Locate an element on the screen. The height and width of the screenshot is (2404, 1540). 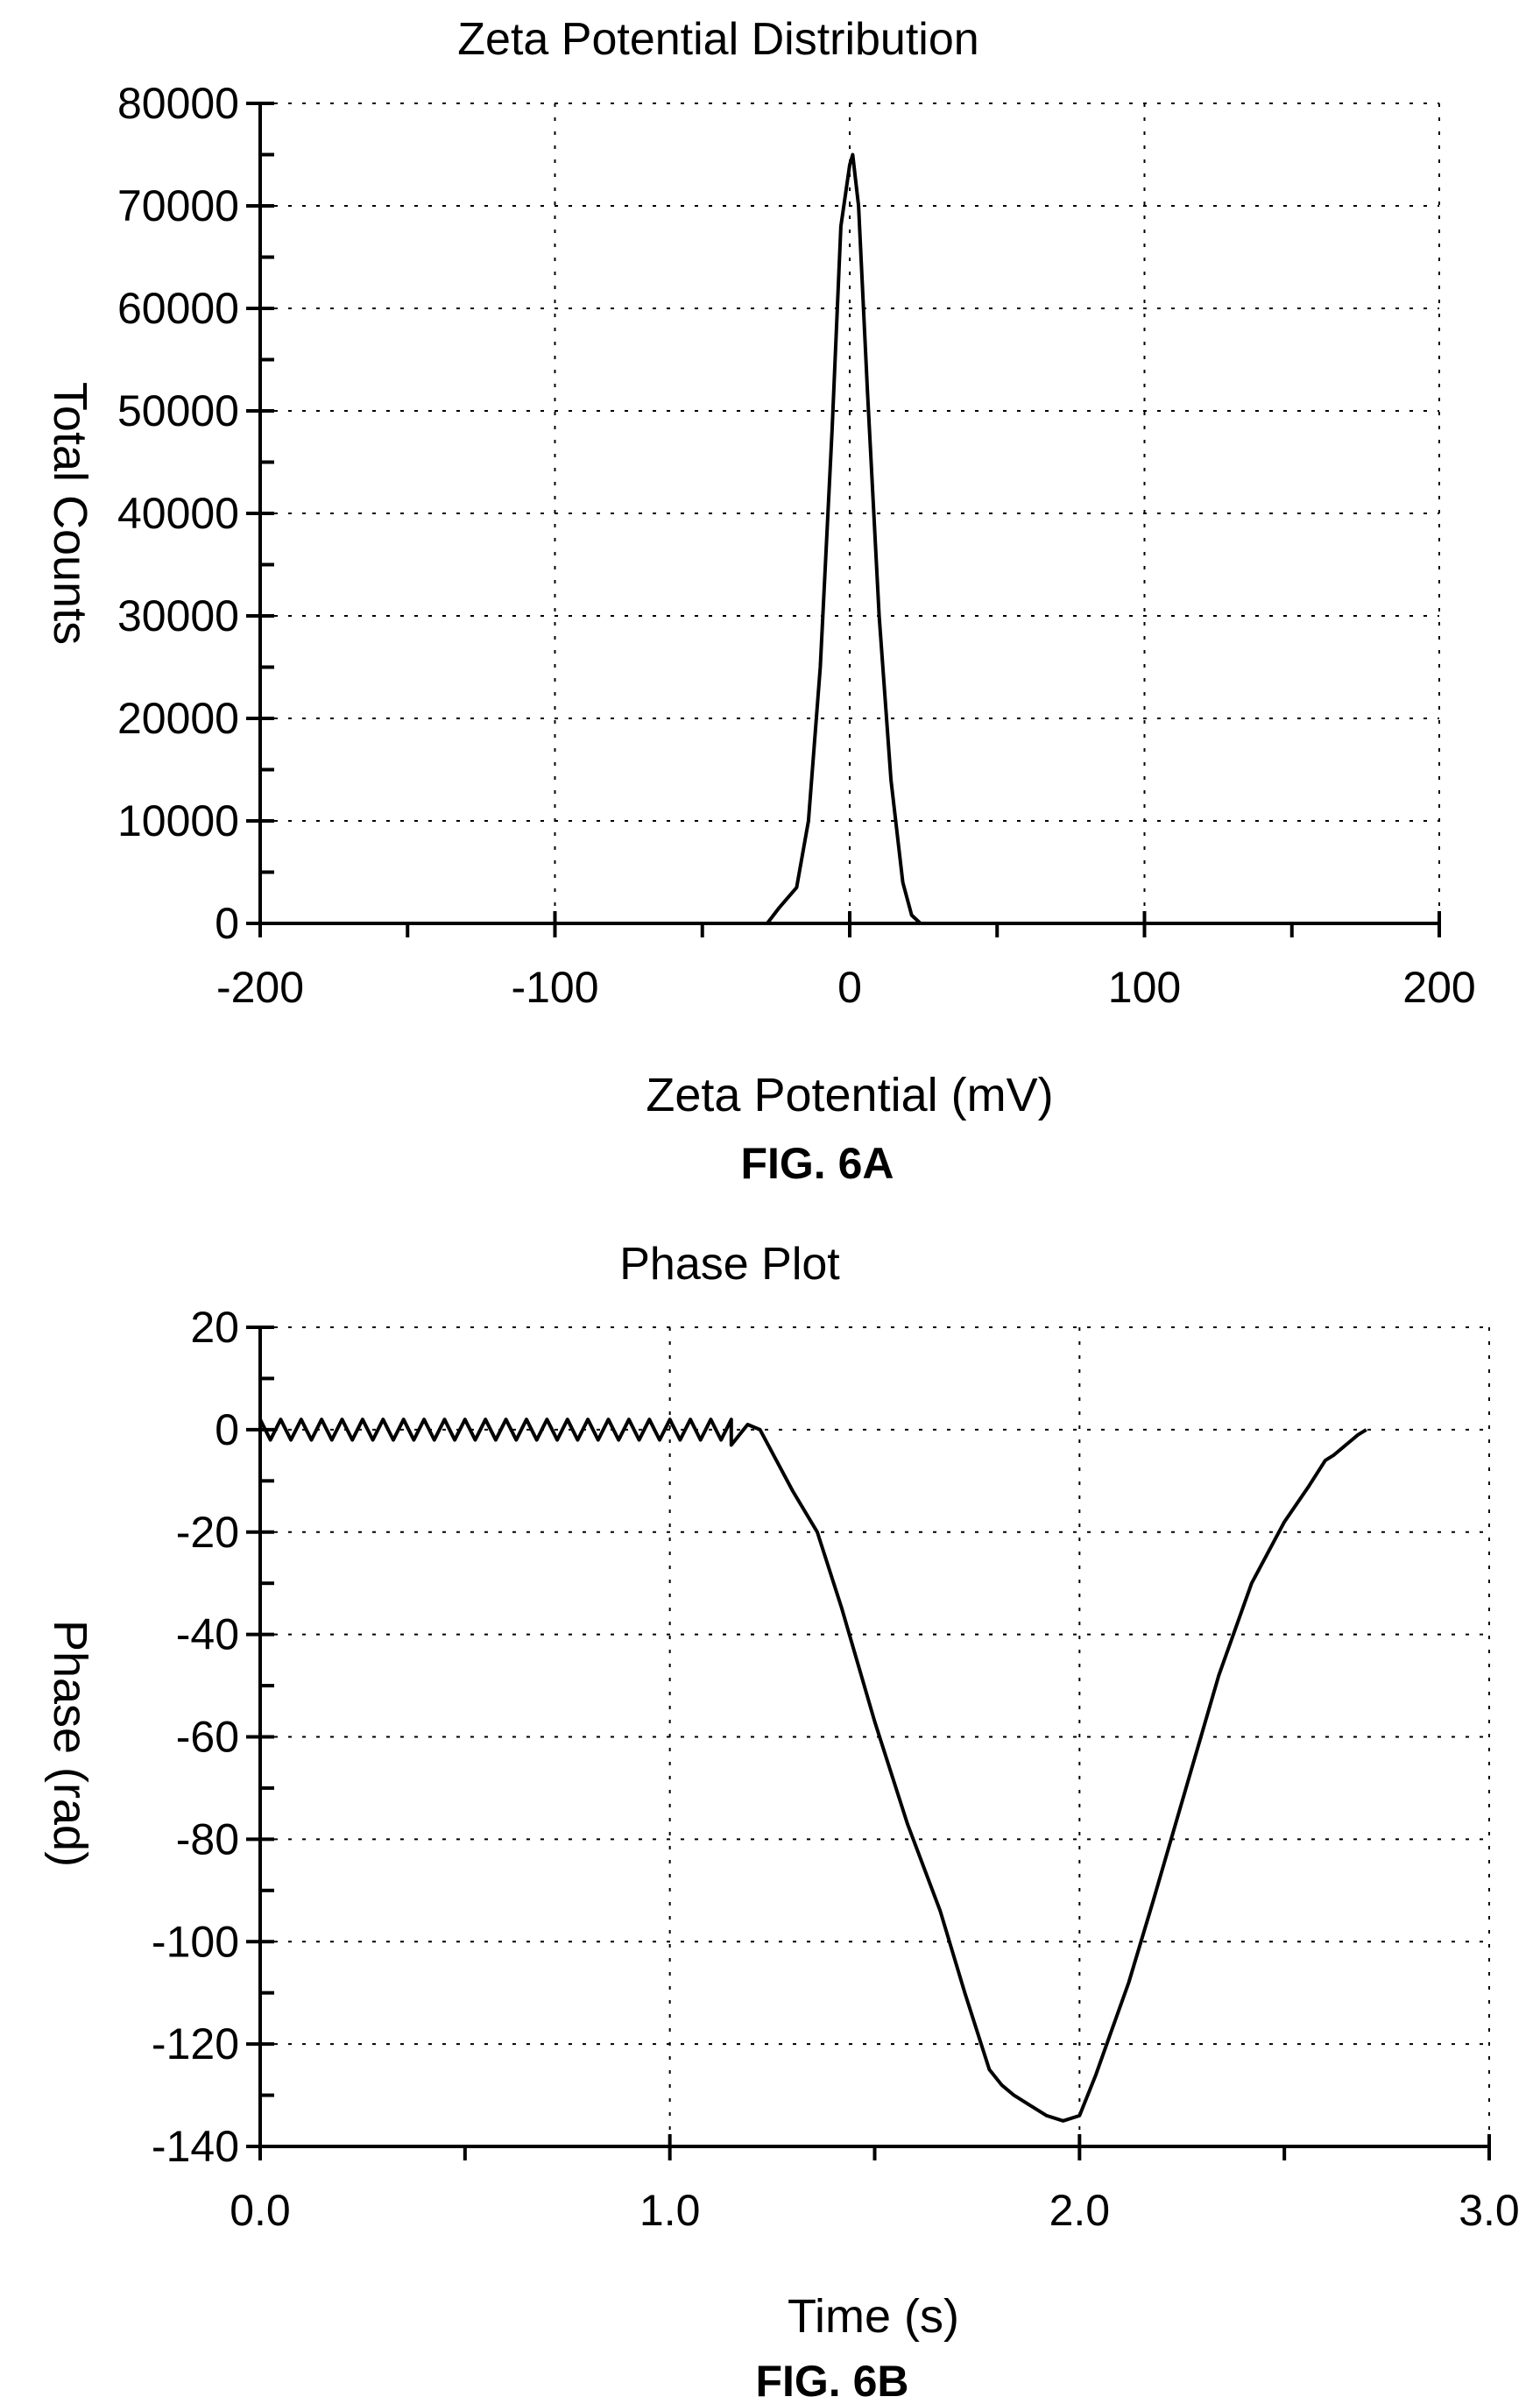
y-tick-label: -100 is located at coordinates (196, 1942).